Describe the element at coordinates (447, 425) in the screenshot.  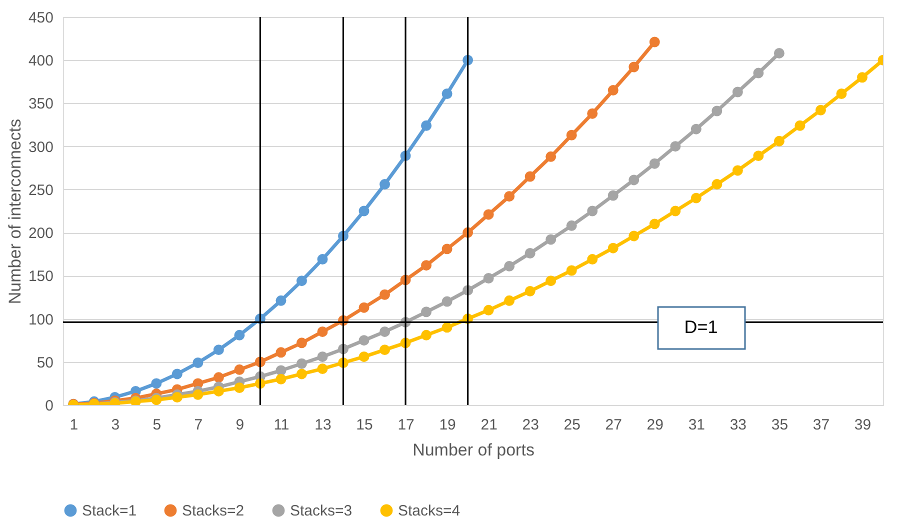
I see `x-tick-label: 19` at that location.